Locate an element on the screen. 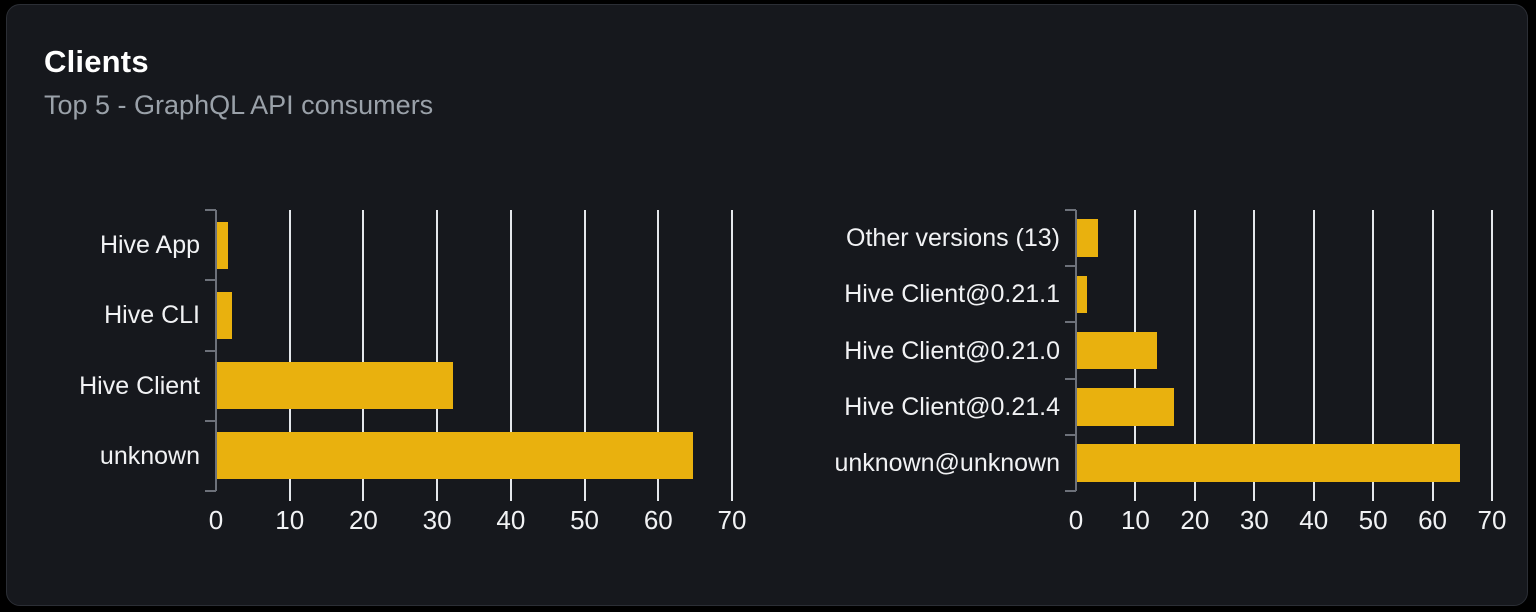  category-label-hive-client-0-21-1: Hive Client@0.21.1 is located at coordinates (952, 294).